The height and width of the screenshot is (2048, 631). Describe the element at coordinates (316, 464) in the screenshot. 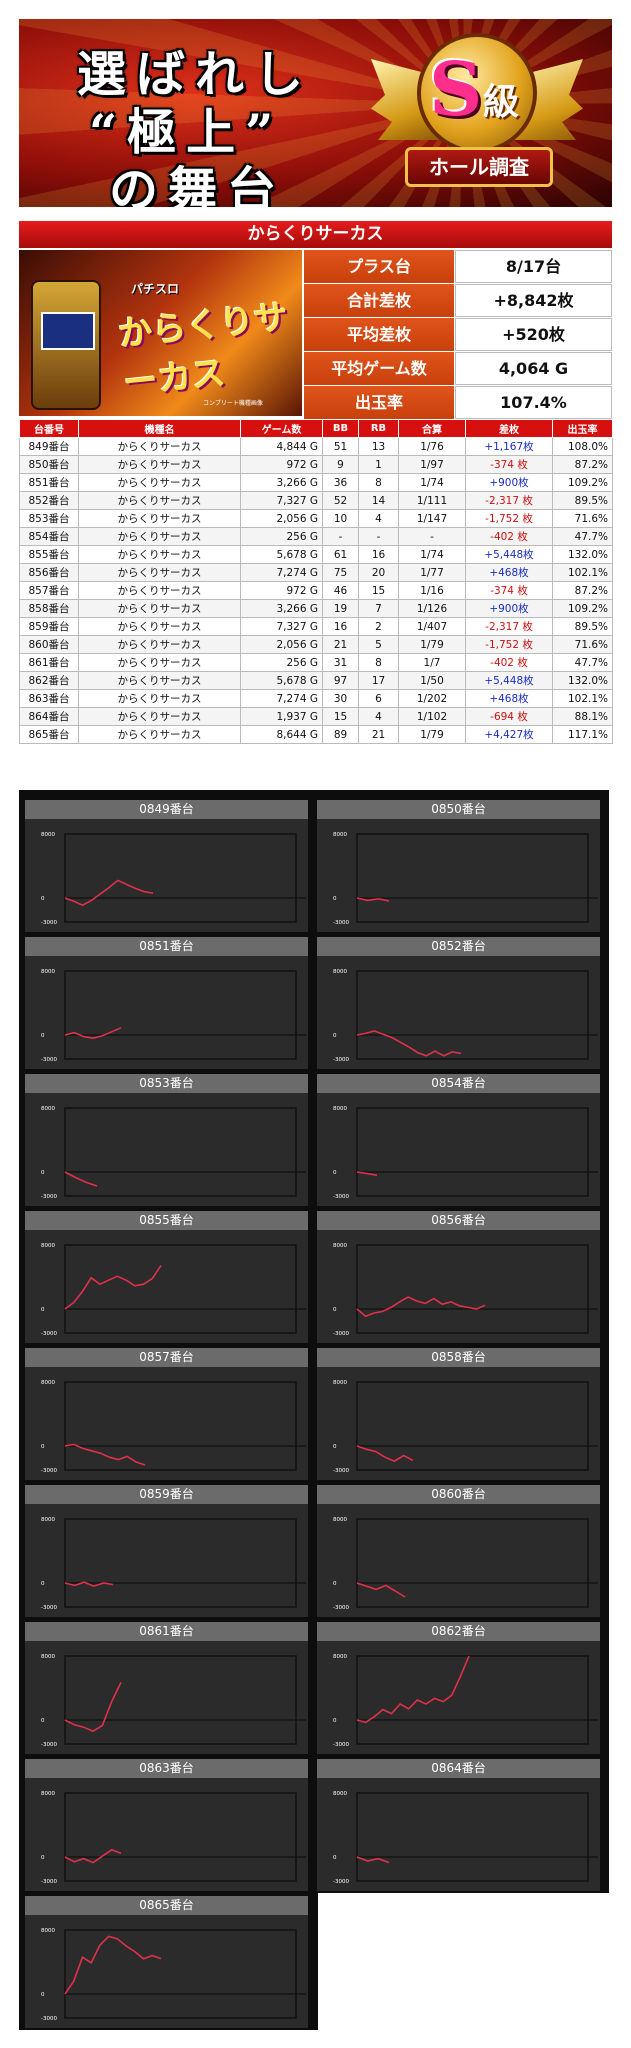

I see `table-row: 850番台 からくりサーカス 972 G 9 1 1/97 -374 枚 87.2%` at that location.